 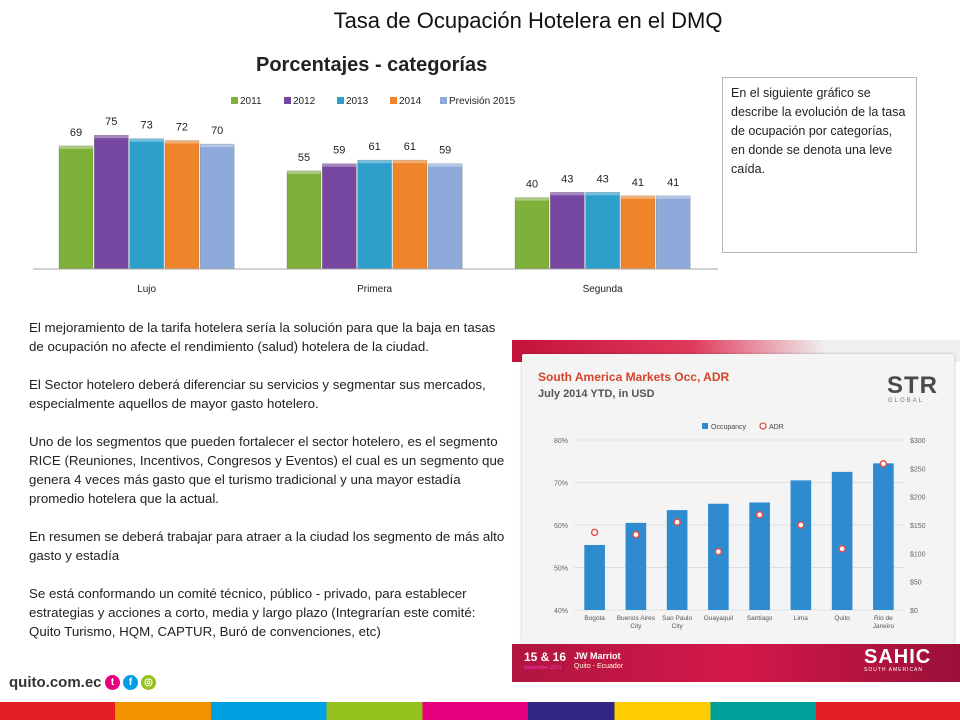 I want to click on bar-data-label: 69, so click(x=76, y=133).